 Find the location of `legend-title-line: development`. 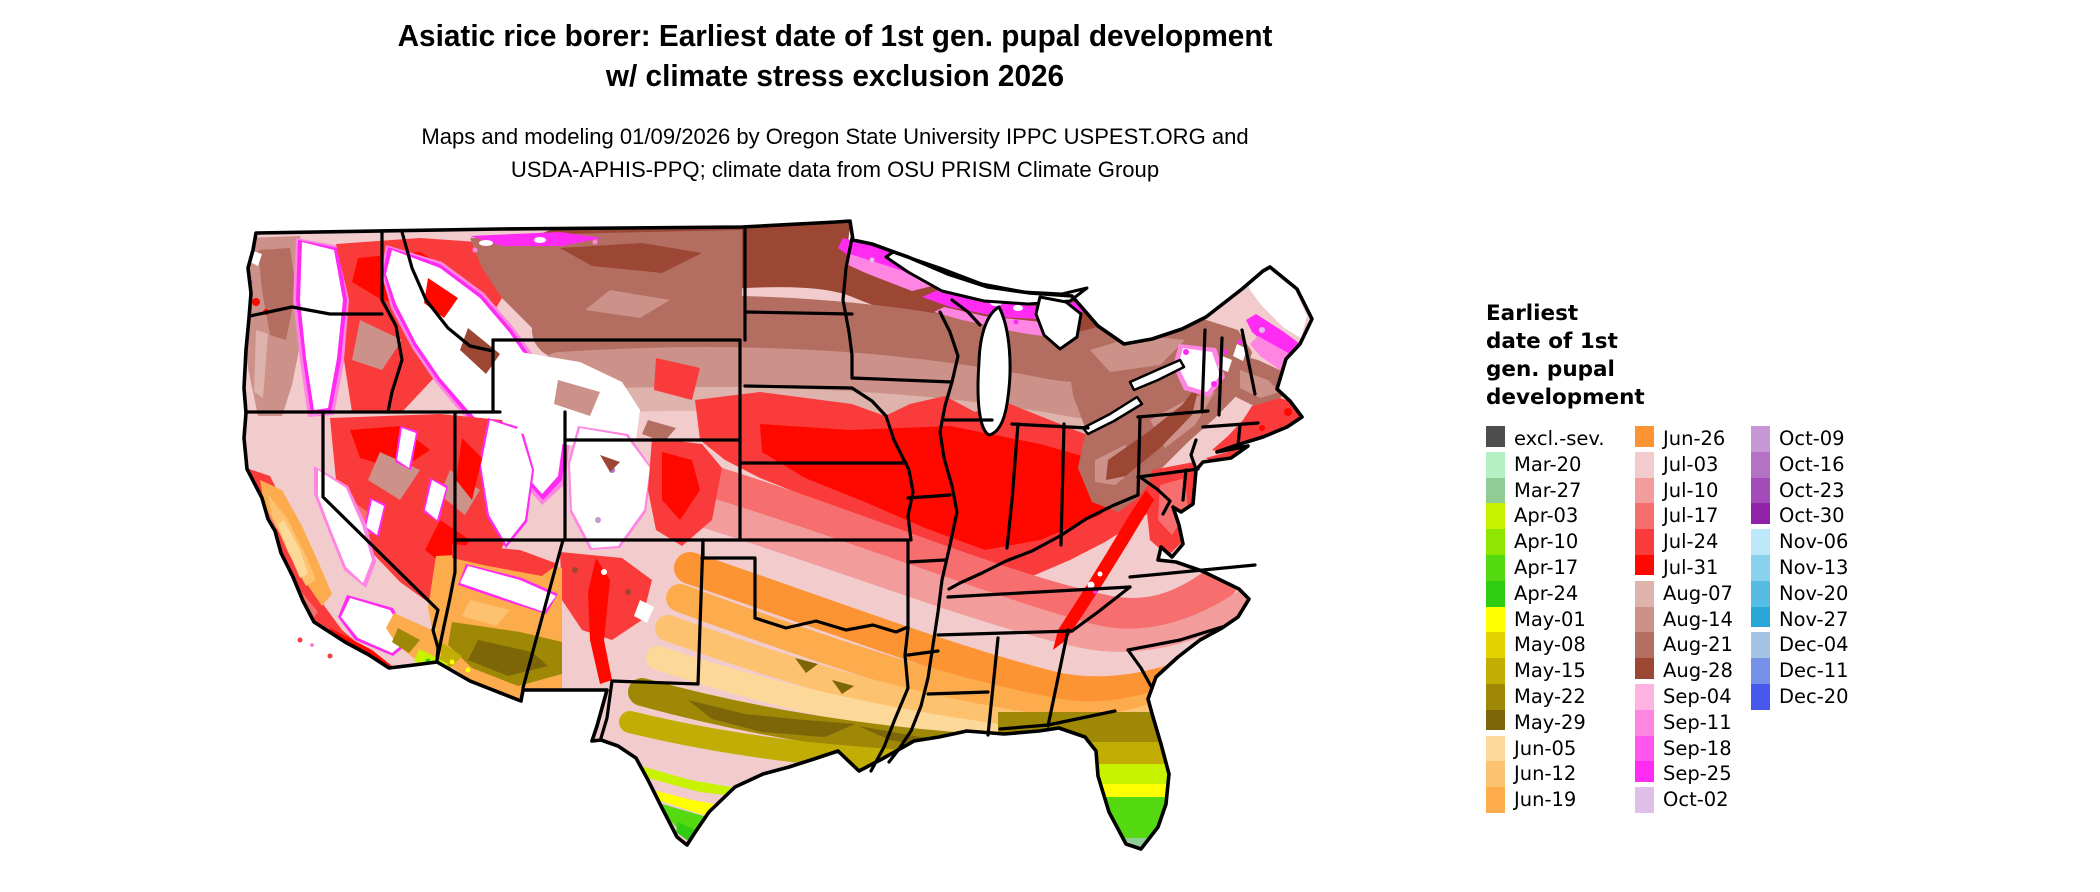

legend-title-line: development is located at coordinates (1565, 397).